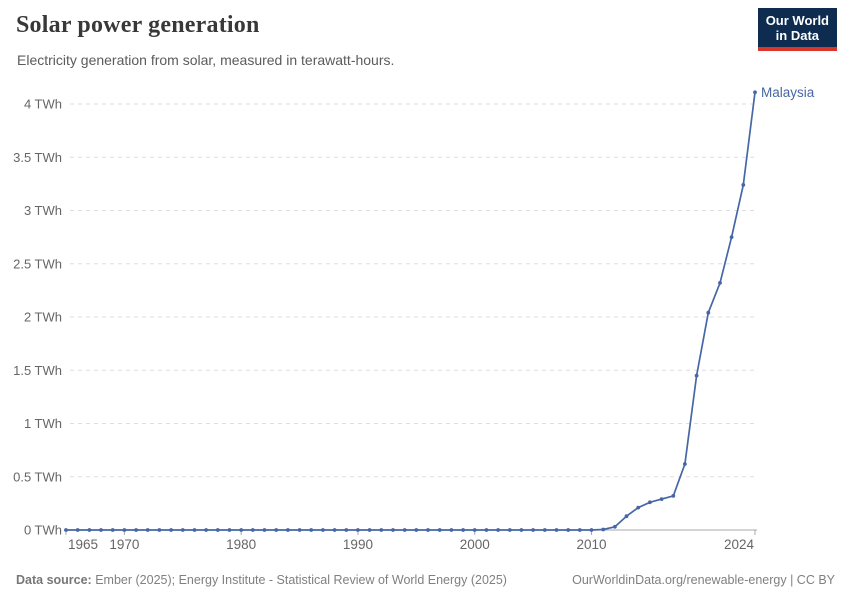 The height and width of the screenshot is (600, 850). What do you see at coordinates (428, 530) in the screenshot?
I see `data-point-1996` at bounding box center [428, 530].